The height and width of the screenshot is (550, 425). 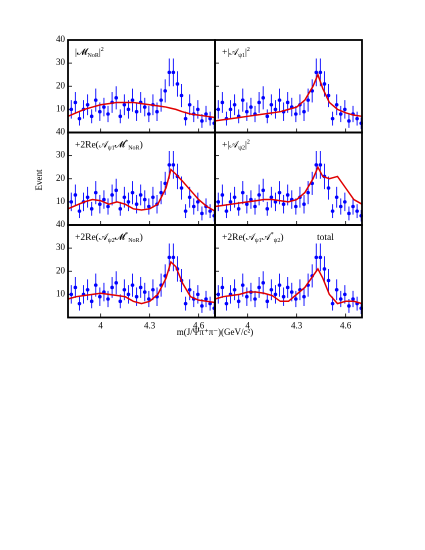 I want to click on label-part: +2Re(𝒜, so click(x=92, y=237).